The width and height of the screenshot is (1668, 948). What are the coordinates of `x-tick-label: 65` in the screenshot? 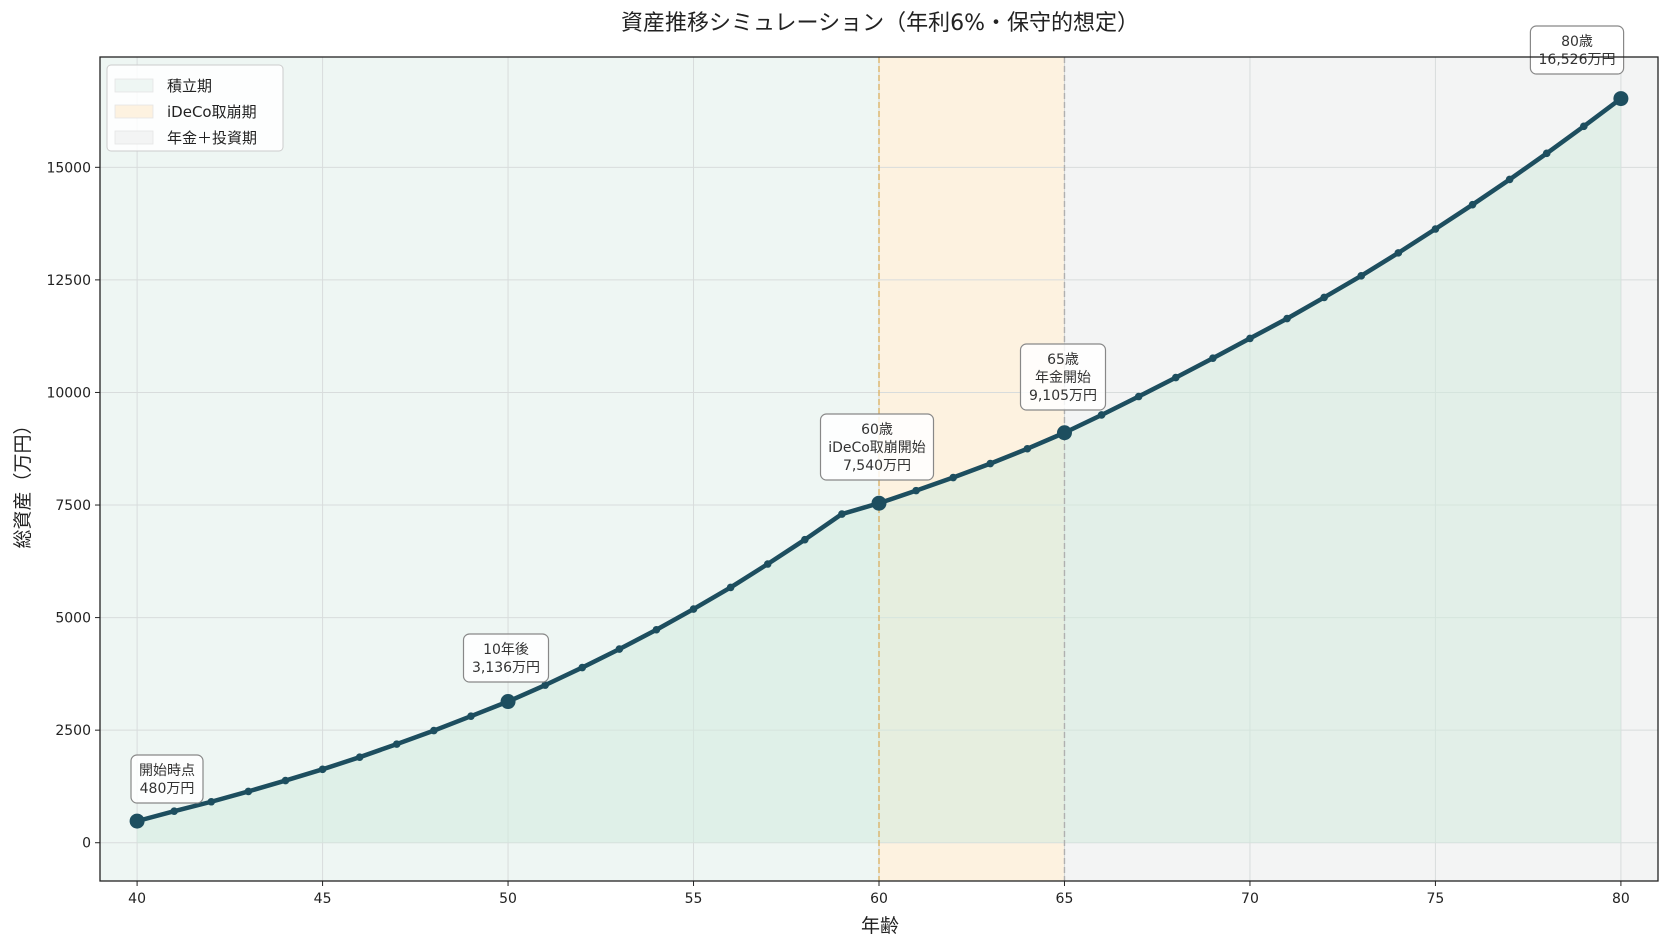 It's located at (1065, 899).